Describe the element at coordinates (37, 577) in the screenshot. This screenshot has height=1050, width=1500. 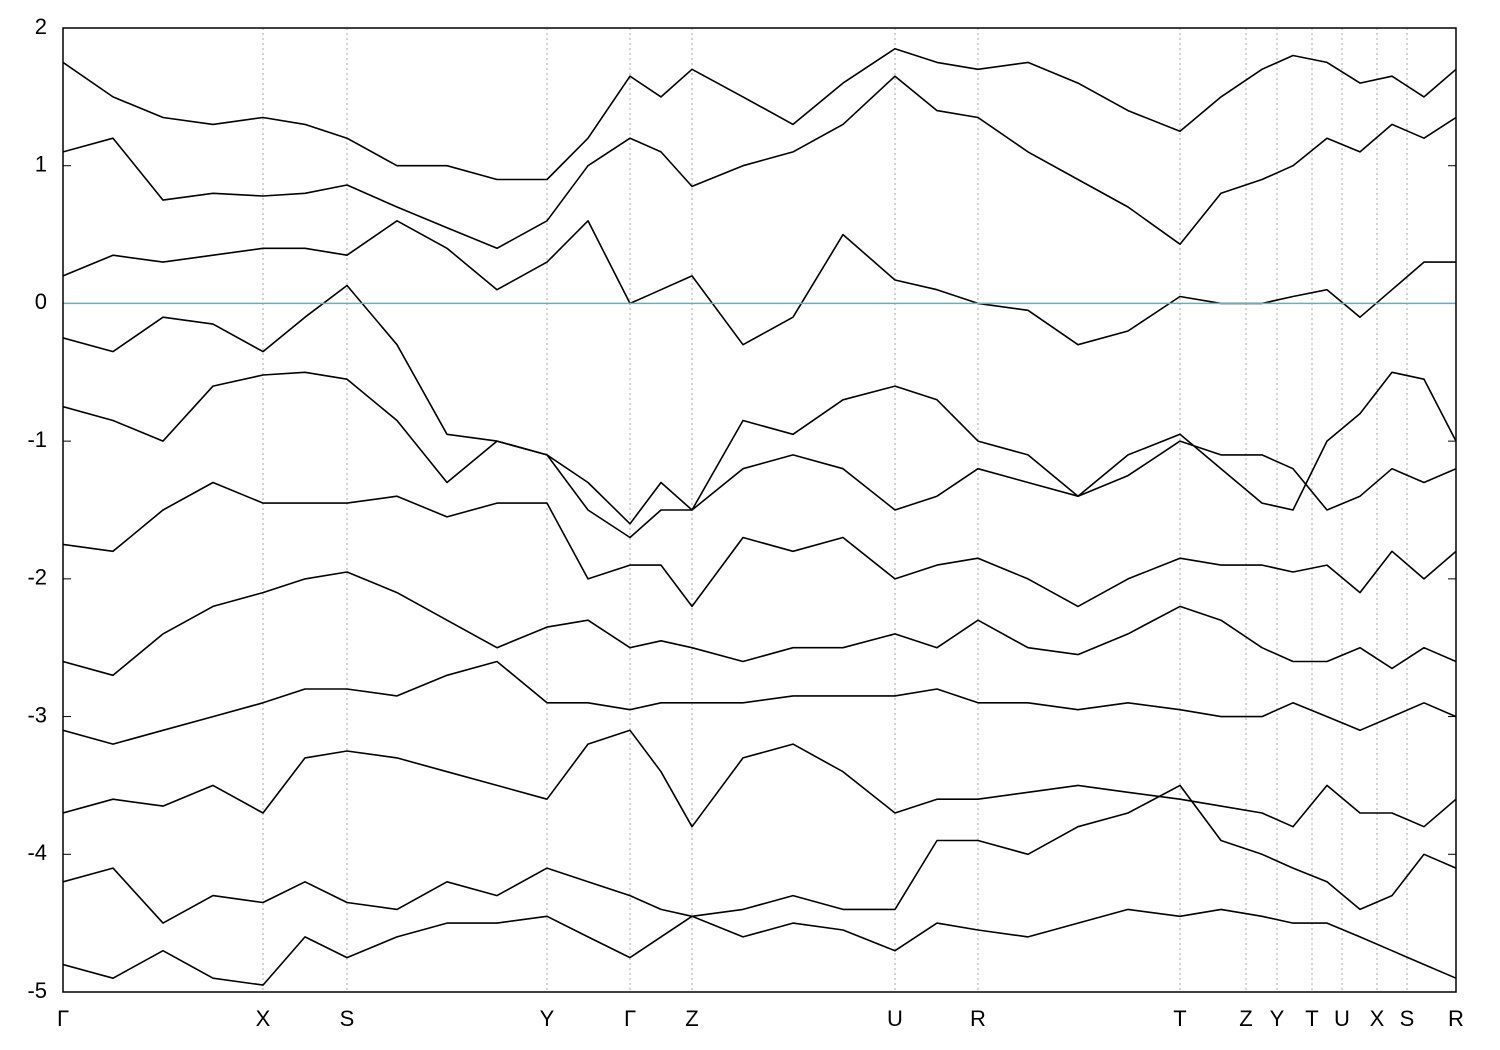
I see `y-tick-label: -2` at that location.